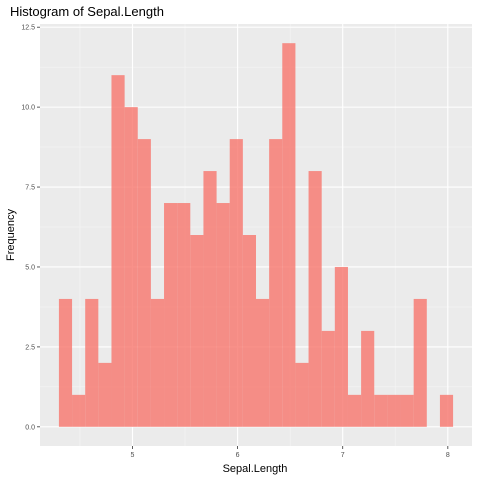 The height and width of the screenshot is (480, 480). Describe the element at coordinates (238, 455) in the screenshot. I see `x-tick-label: 6` at that location.